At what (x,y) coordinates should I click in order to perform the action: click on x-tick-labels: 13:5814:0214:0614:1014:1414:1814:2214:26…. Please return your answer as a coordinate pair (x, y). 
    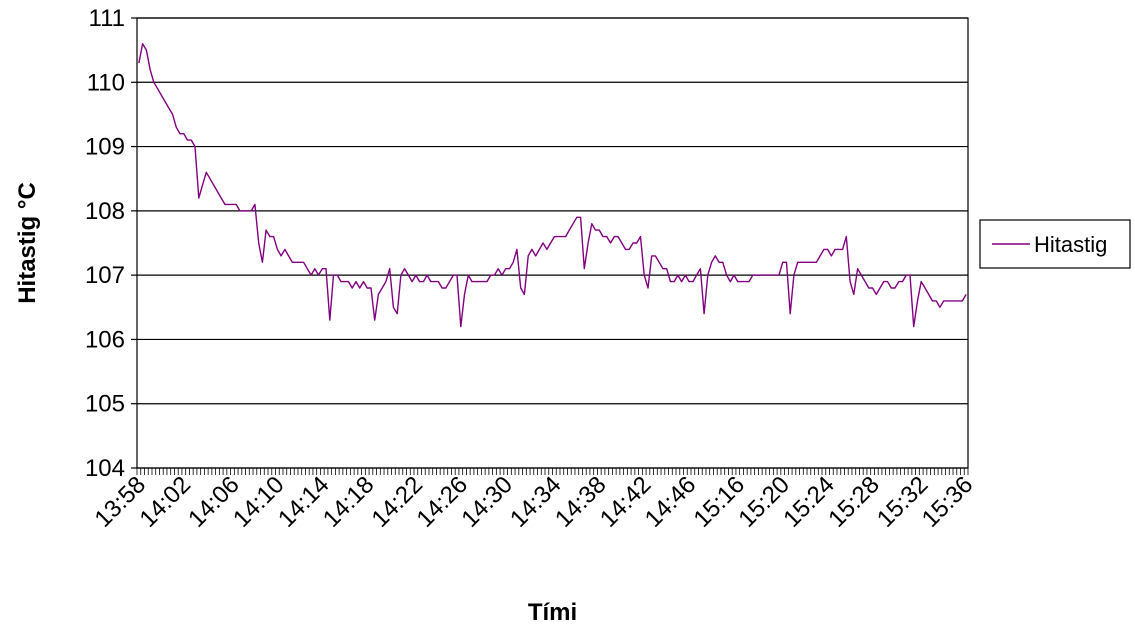
    Looking at the image, I should click on (534, 502).